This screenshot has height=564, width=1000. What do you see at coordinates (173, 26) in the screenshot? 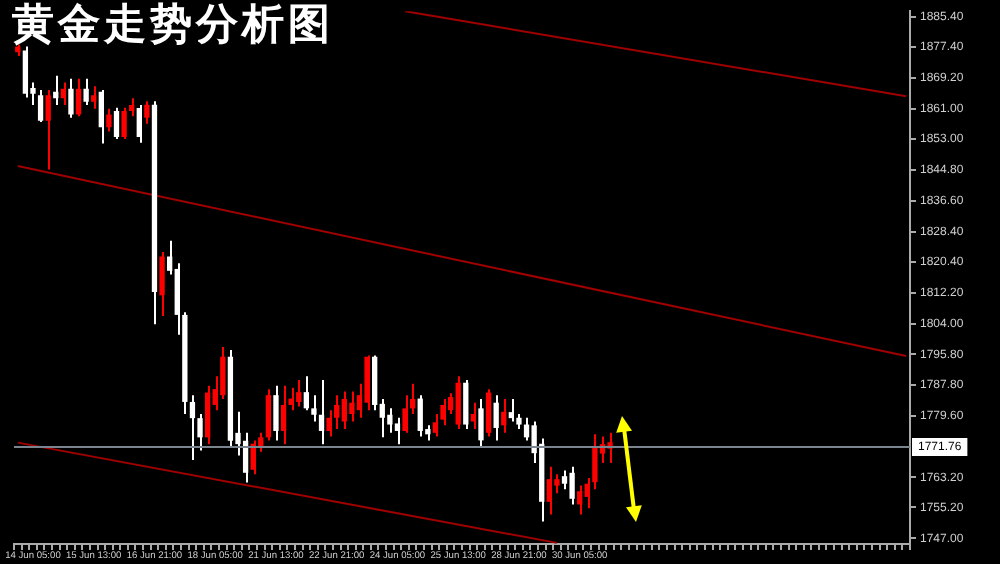
I see `chart-title: 黄金走势分析图` at bounding box center [173, 26].